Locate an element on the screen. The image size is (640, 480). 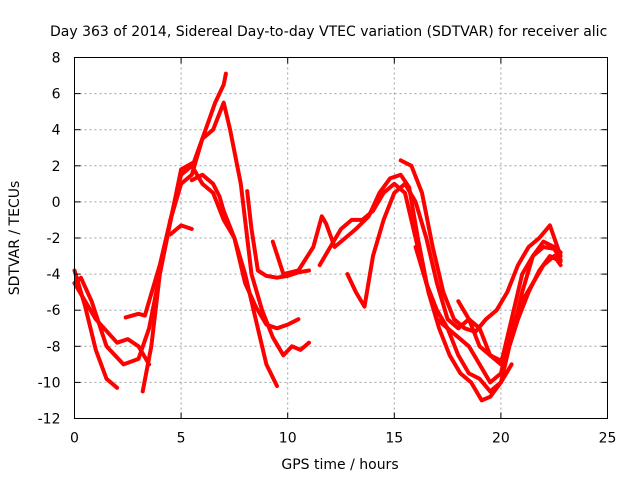
series-line-sat-k is located at coordinates (454, 274).